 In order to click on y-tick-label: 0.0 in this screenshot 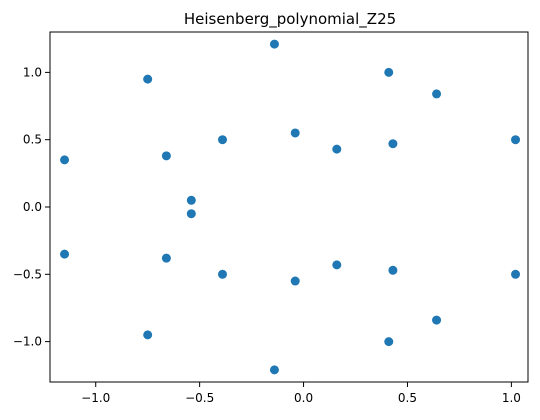, I will do `click(32, 207)`.